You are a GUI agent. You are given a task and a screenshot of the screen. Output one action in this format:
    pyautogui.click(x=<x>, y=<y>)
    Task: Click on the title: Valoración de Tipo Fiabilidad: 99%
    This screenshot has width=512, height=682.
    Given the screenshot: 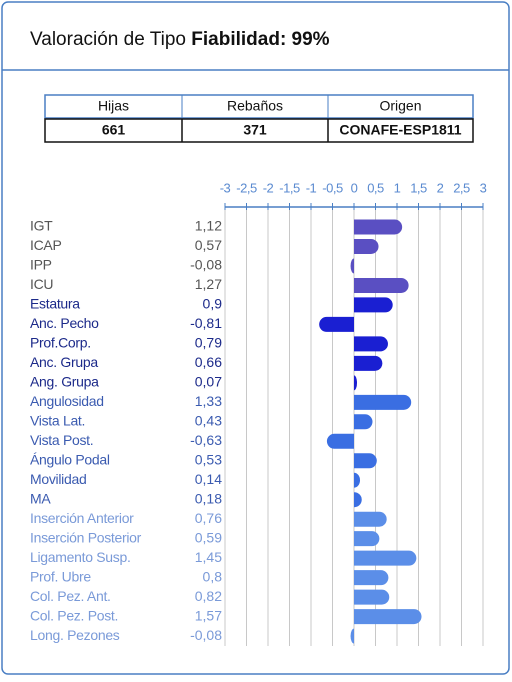 What is the action you would take?
    pyautogui.click(x=180, y=39)
    